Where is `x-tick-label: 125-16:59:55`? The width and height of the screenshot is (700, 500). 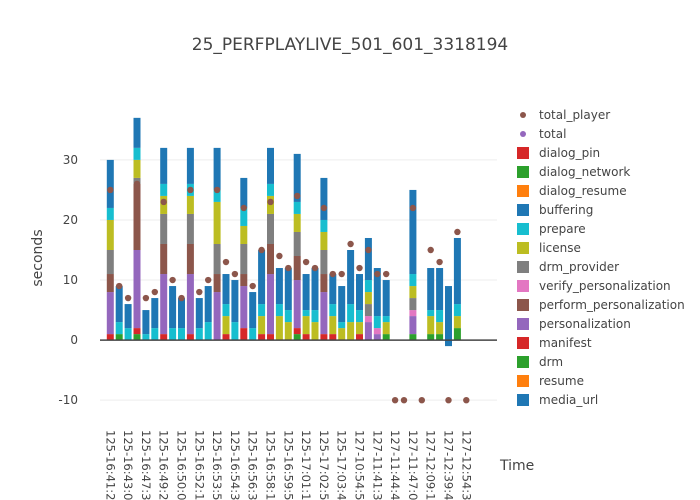
x-tick-label: 125-16:59:55 is located at coordinates (288, 465).